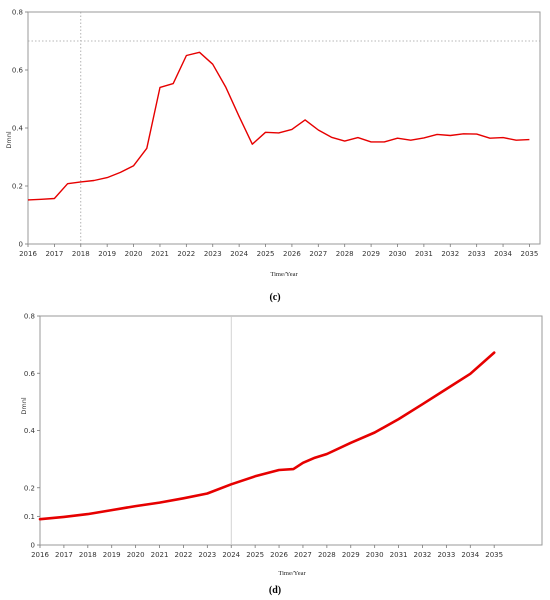 This screenshot has height=600, width=550. What do you see at coordinates (274, 297) in the screenshot?
I see `caption-c: (c)` at bounding box center [274, 297].